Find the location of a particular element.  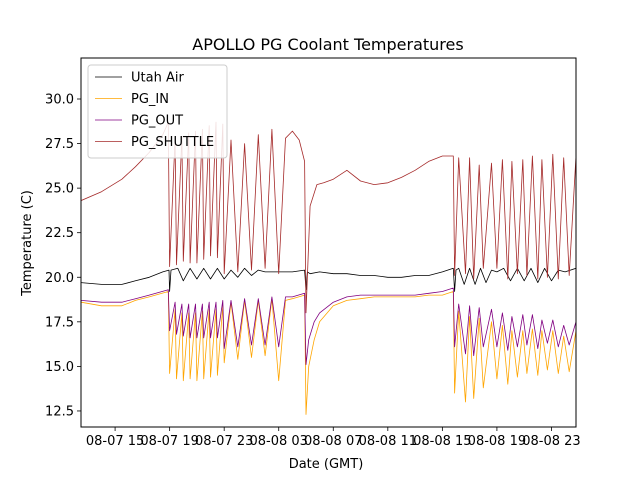

x-tick-label: 08-08 15 is located at coordinates (442, 441).